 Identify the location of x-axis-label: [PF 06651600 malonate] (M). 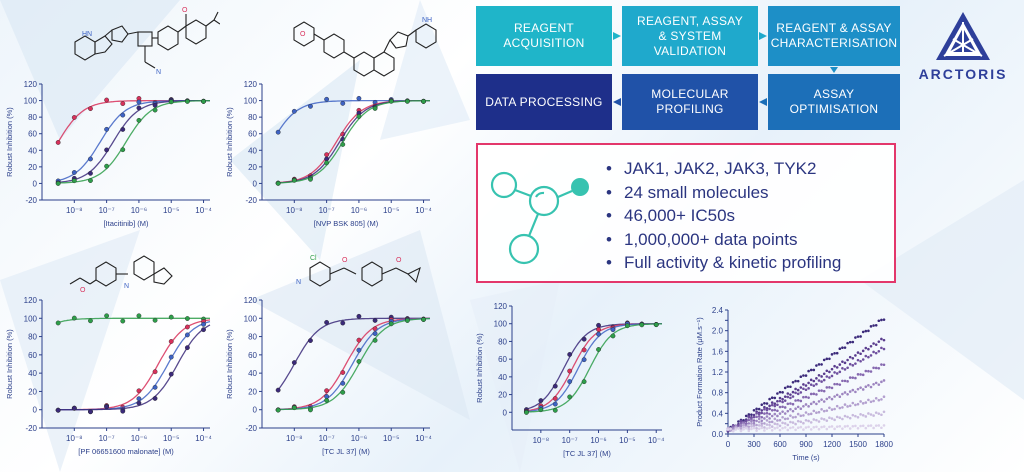
(126, 451).